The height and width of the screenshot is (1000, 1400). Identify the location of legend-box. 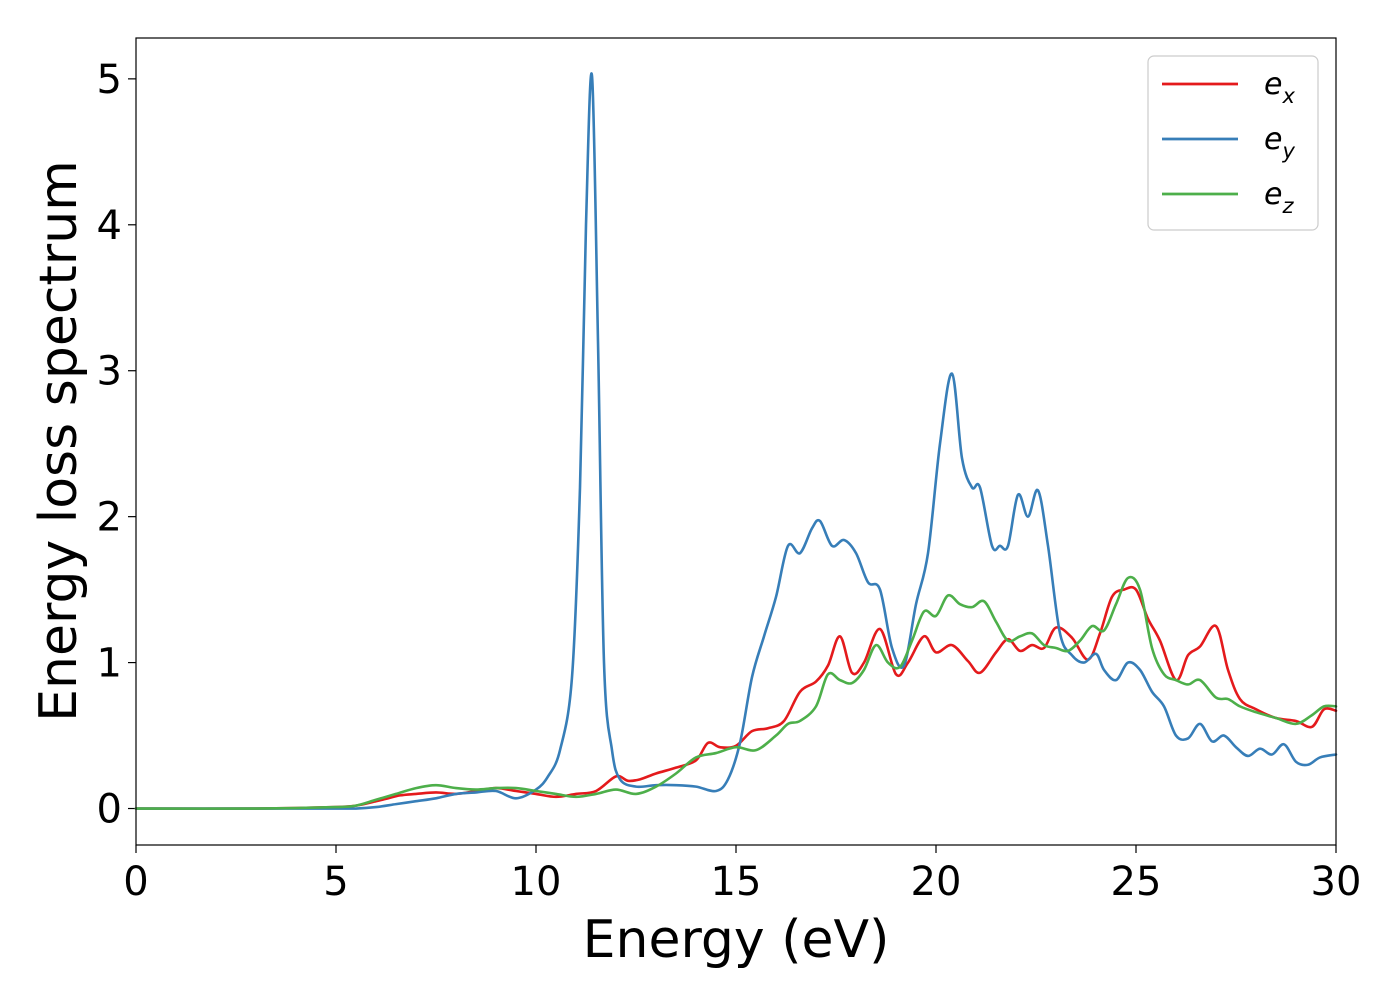
(1233, 143).